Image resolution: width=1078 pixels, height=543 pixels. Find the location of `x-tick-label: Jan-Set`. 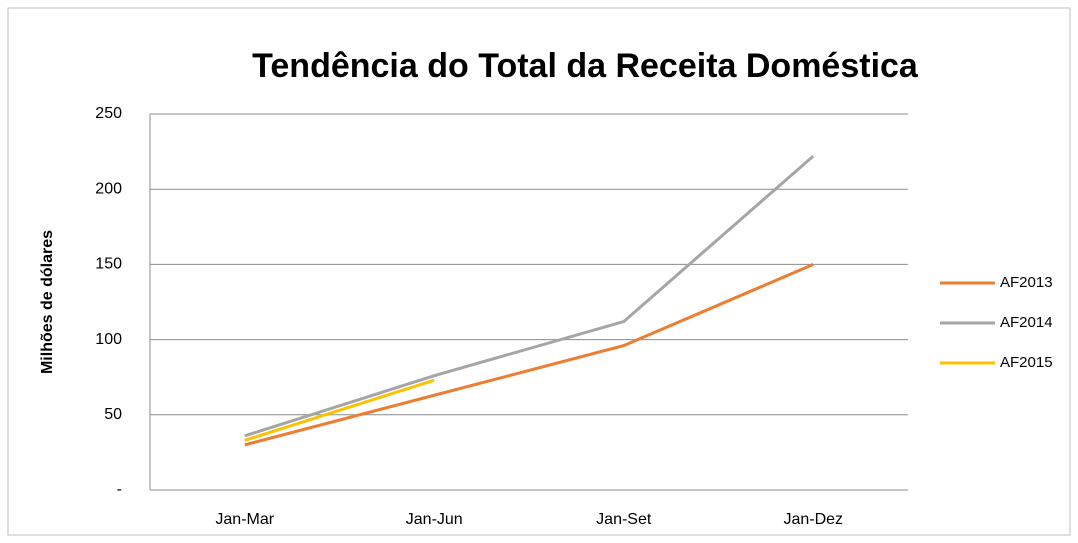

x-tick-label: Jan-Set is located at coordinates (624, 519).